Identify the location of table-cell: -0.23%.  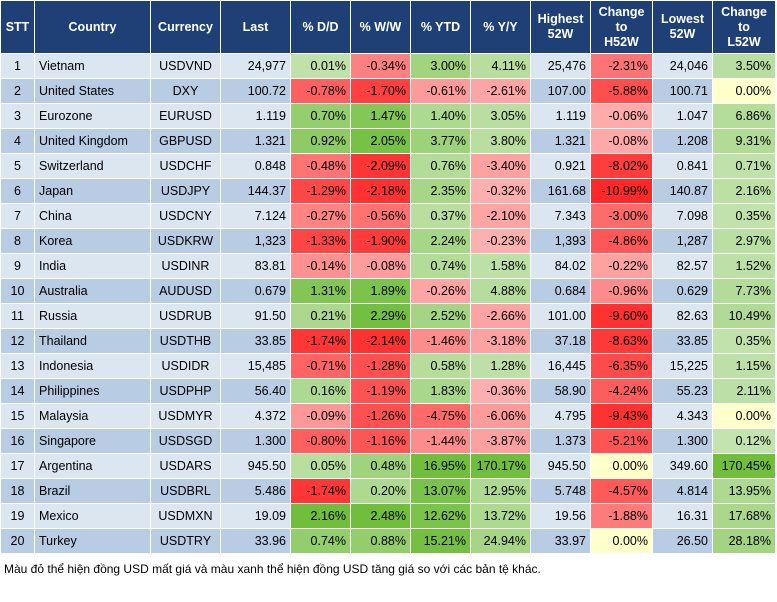
(500, 241).